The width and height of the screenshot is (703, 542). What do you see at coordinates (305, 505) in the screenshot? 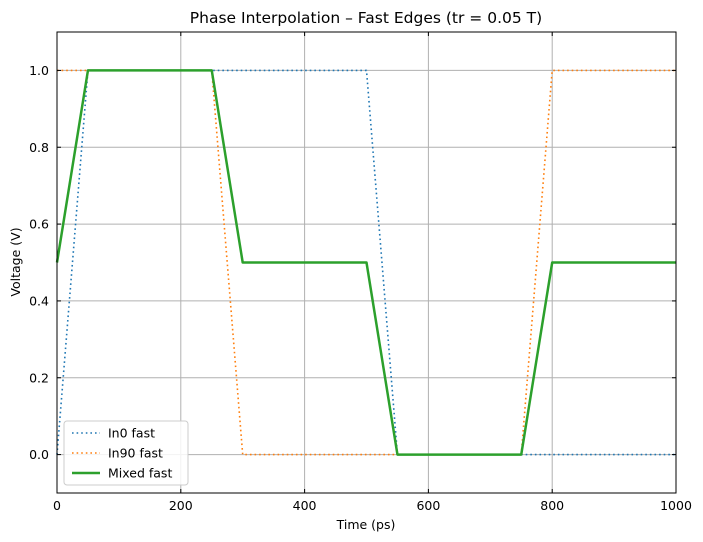
I see `x-tick-label: 400` at bounding box center [305, 505].